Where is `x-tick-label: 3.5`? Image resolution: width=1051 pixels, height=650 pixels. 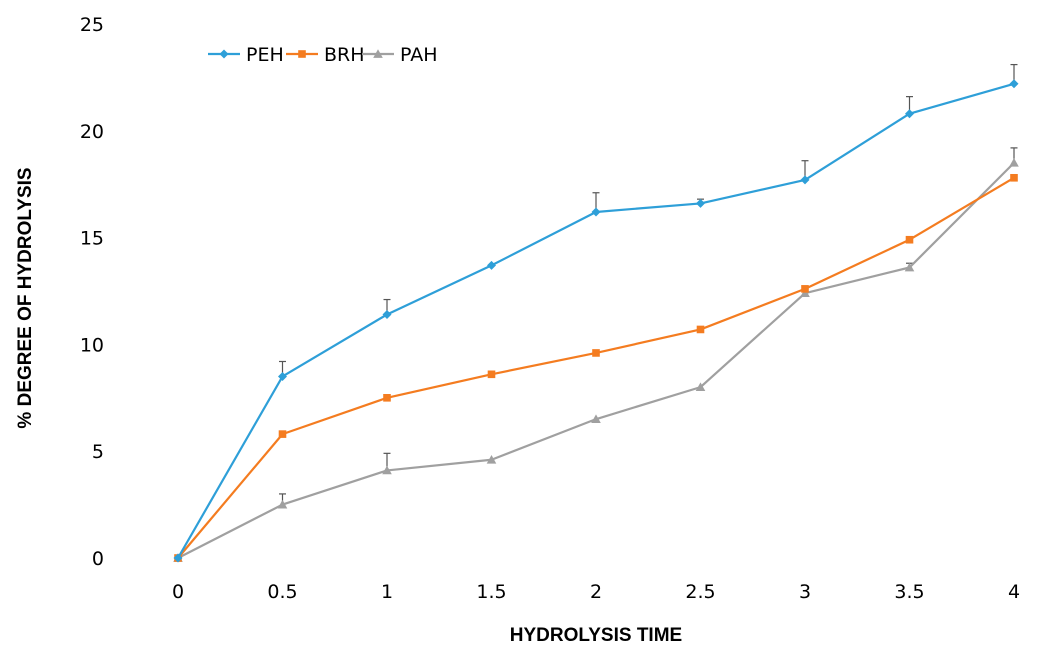 x-tick-label: 3.5 is located at coordinates (909, 592).